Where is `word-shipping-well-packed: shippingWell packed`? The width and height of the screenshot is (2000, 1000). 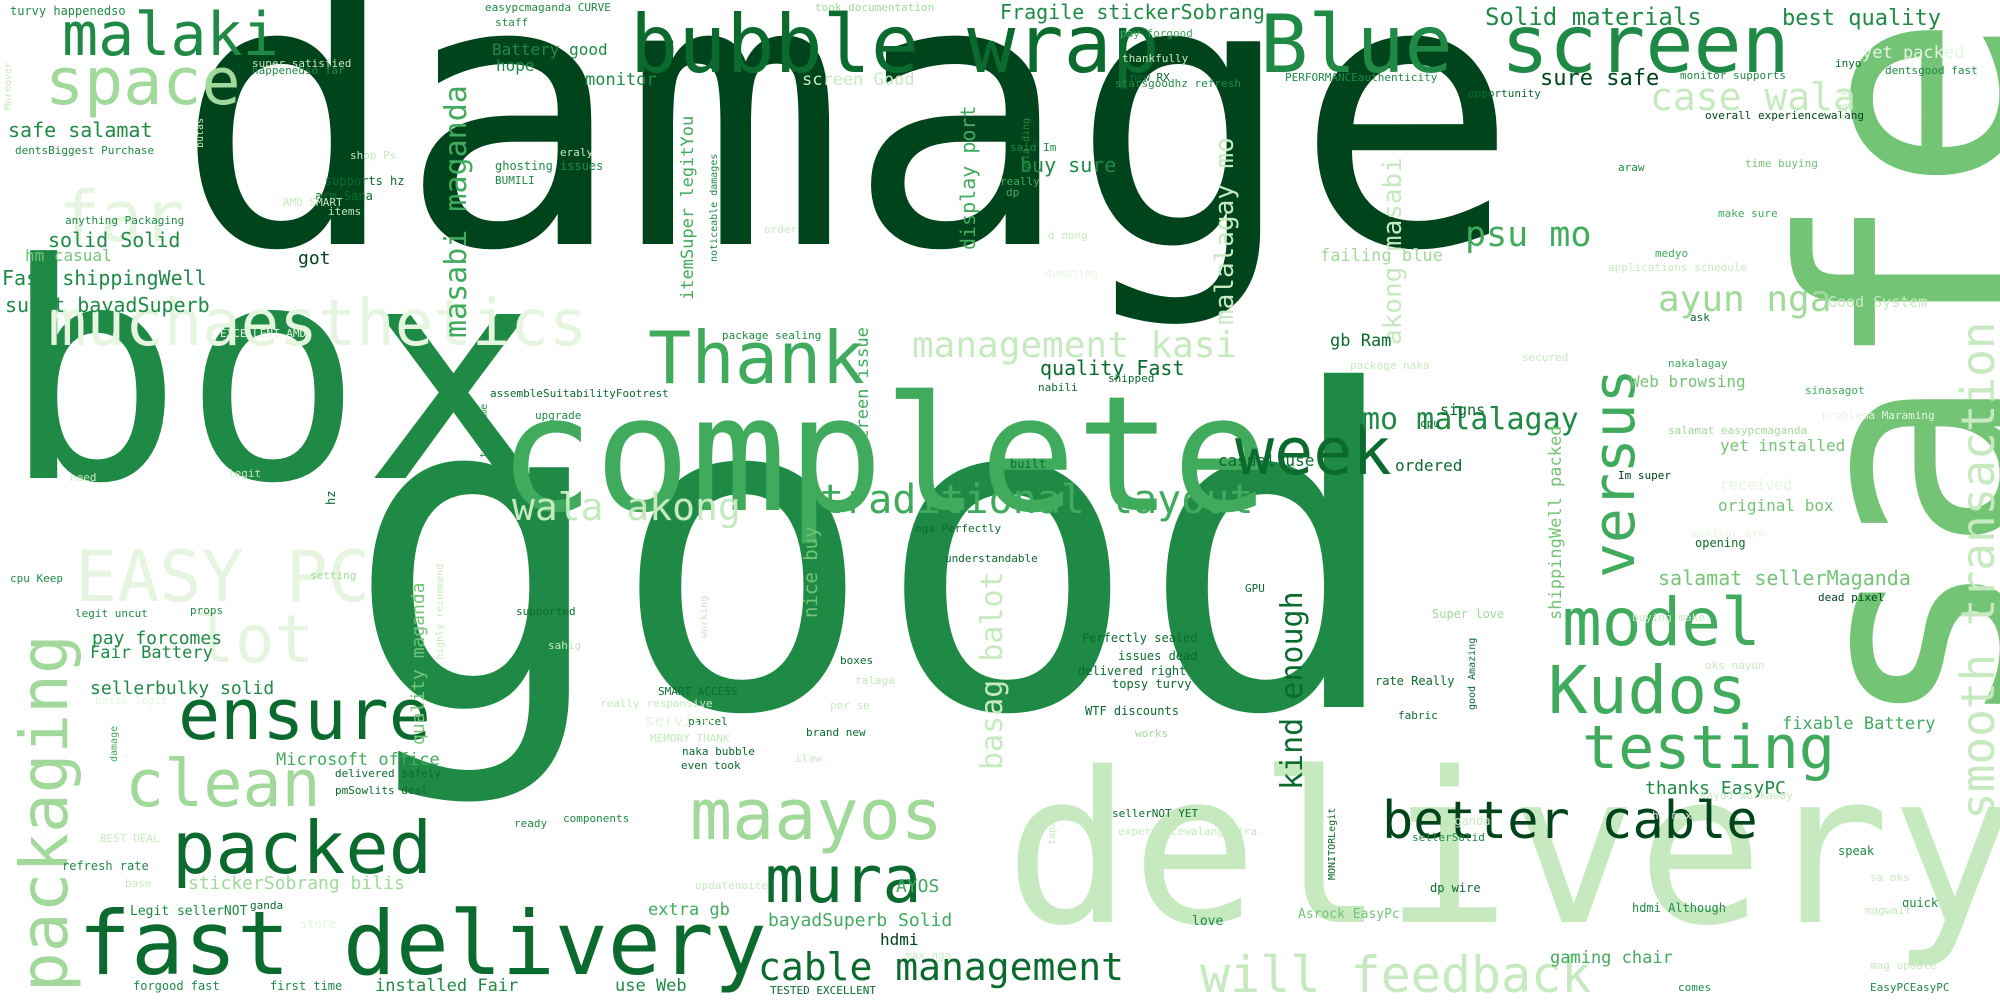
word-shipping-well-packed: shippingWell packed is located at coordinates (1556, 522).